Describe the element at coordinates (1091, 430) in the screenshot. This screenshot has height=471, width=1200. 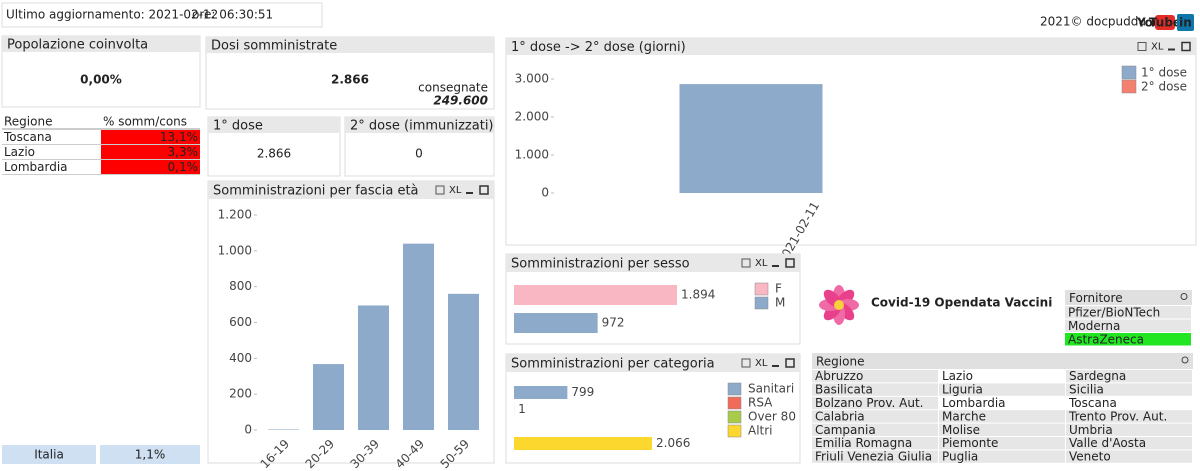
I see `listbox-item-label: Umbria` at that location.